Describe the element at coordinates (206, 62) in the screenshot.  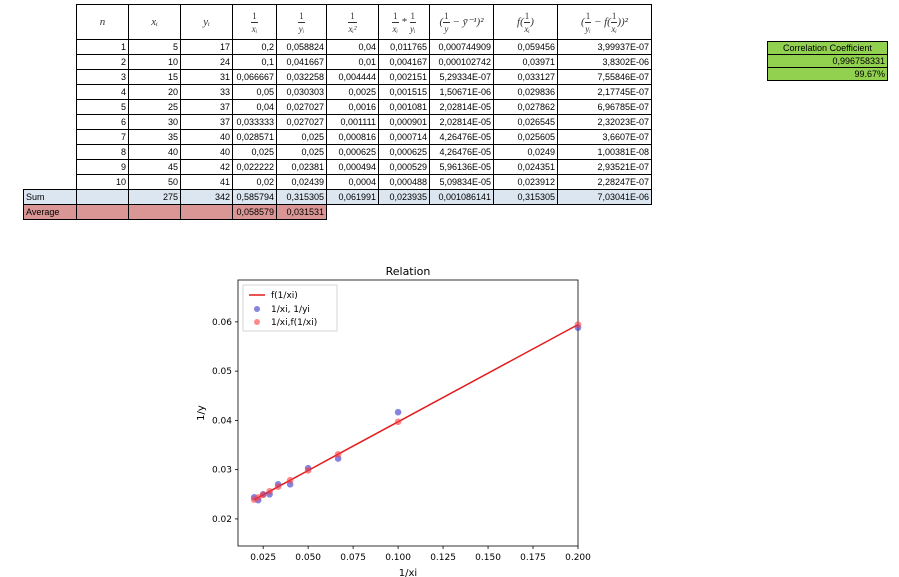
I see `table-cell: 24` at that location.